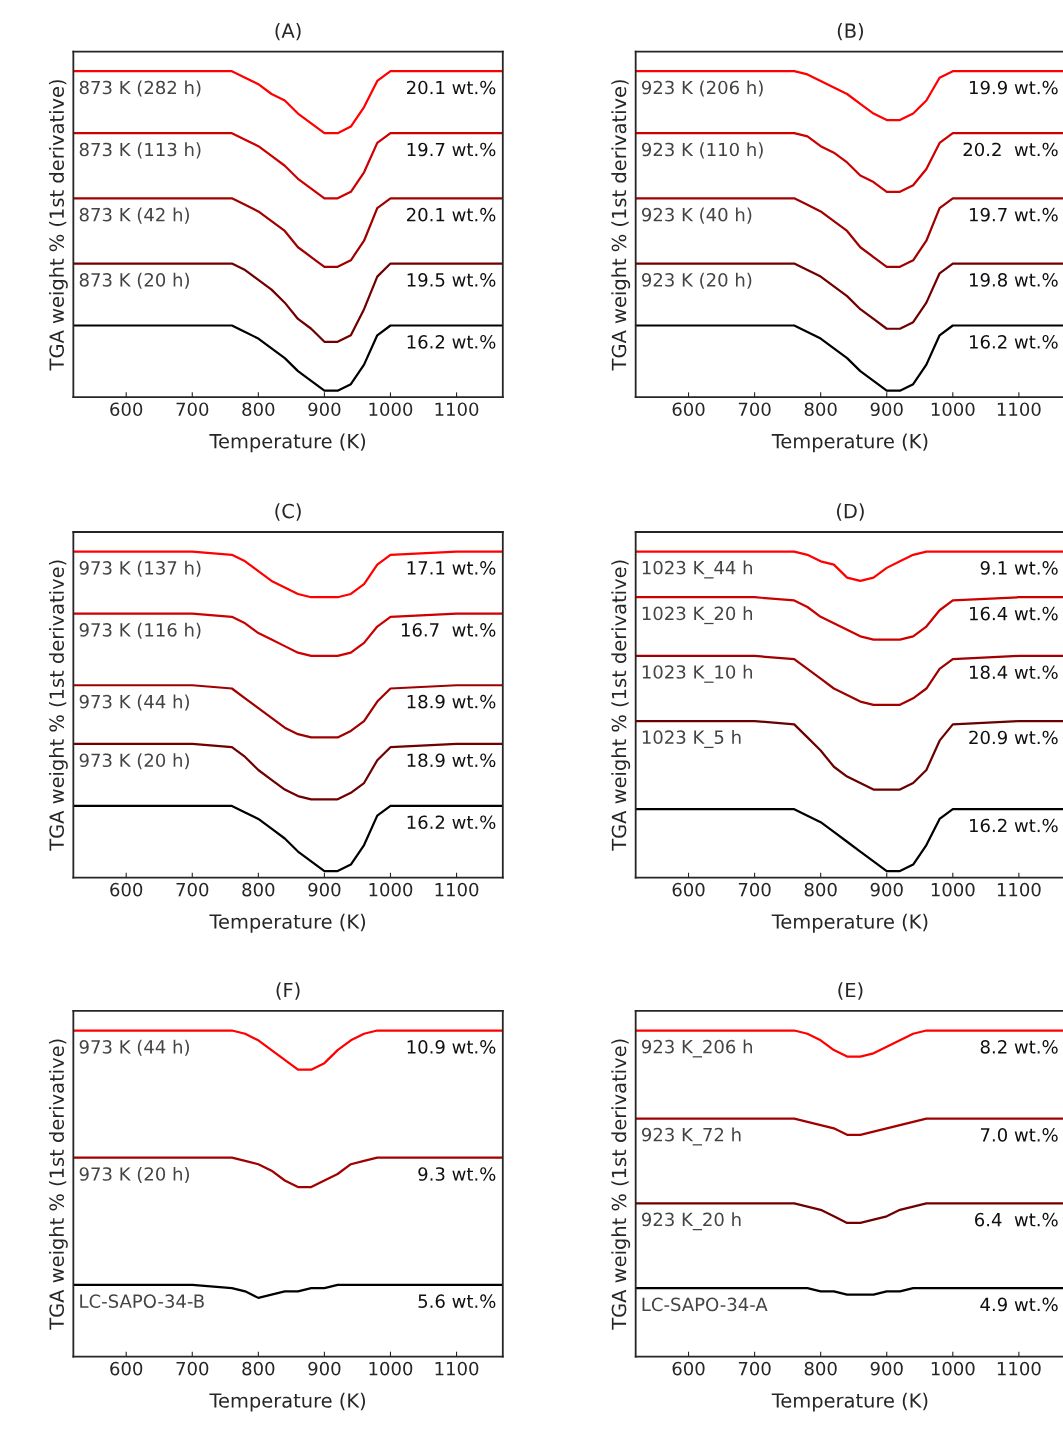  I want to click on annotation: 19.7 wt.%, so click(451, 149).